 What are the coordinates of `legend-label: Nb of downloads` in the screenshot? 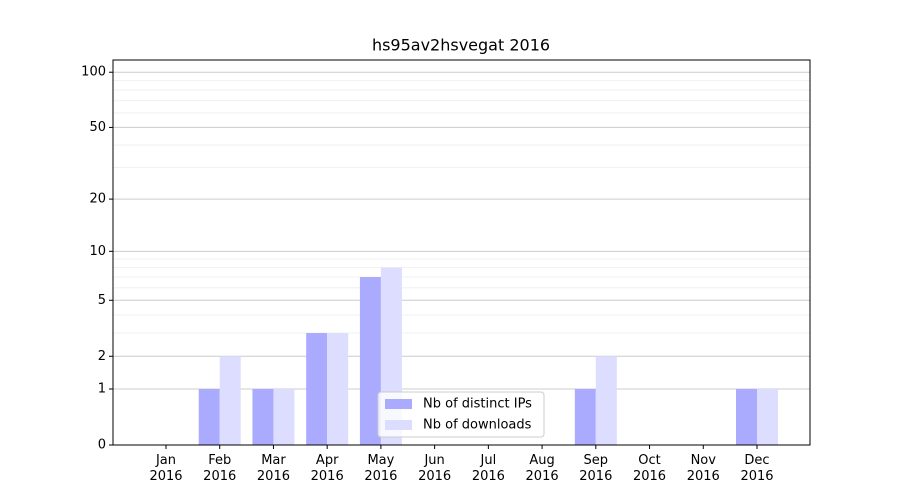 It's located at (477, 425).